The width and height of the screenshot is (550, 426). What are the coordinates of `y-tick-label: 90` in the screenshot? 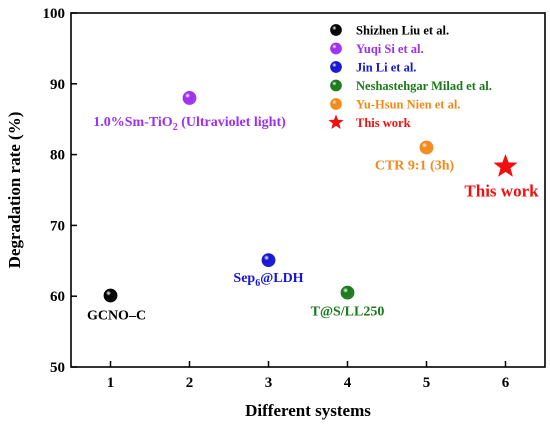 It's located at (57, 85).